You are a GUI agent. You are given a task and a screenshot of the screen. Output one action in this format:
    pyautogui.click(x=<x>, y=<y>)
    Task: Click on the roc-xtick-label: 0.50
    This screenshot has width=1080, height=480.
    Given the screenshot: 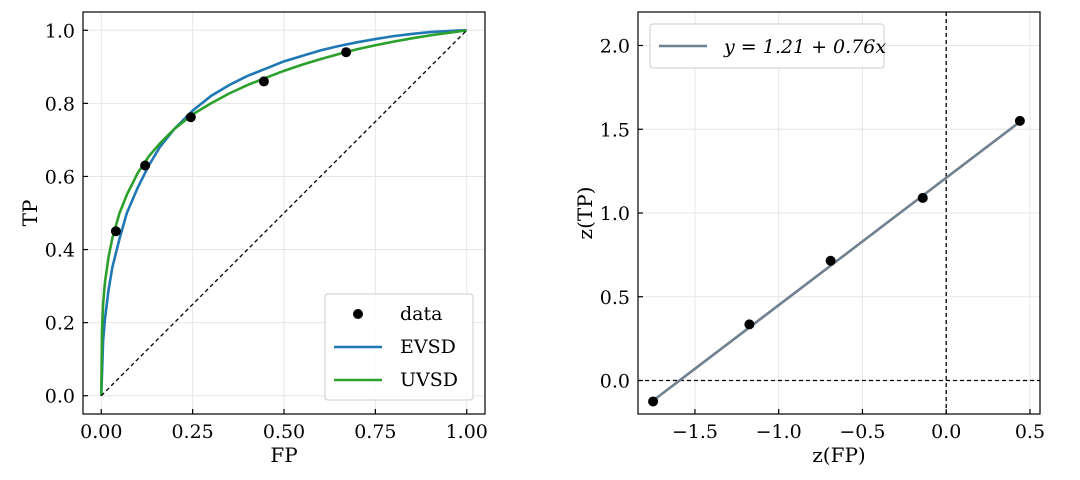 What is the action you would take?
    pyautogui.click(x=284, y=432)
    